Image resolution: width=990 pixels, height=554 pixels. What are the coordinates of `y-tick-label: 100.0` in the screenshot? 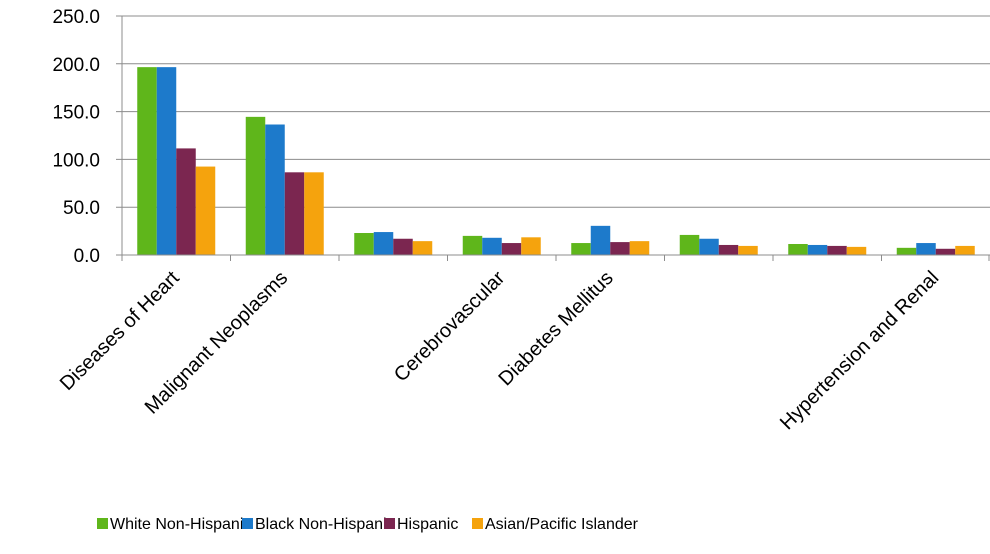 It's located at (76, 160).